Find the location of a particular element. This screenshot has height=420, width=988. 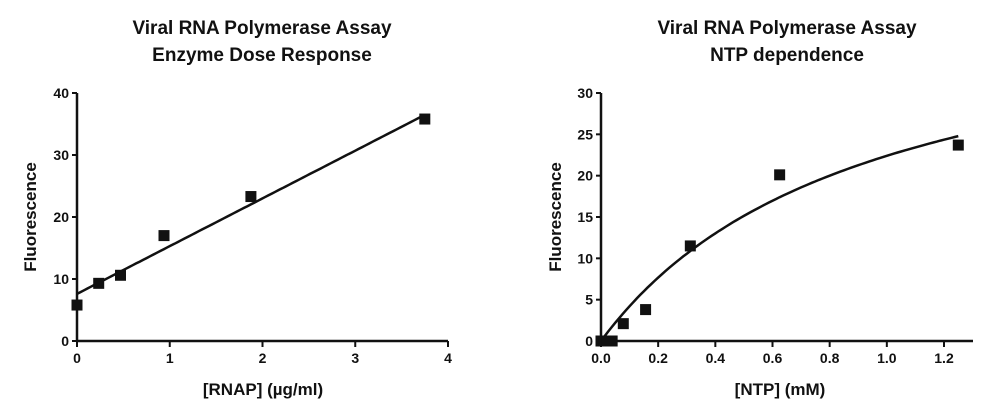

y-tick-label: 40 is located at coordinates (61, 93).